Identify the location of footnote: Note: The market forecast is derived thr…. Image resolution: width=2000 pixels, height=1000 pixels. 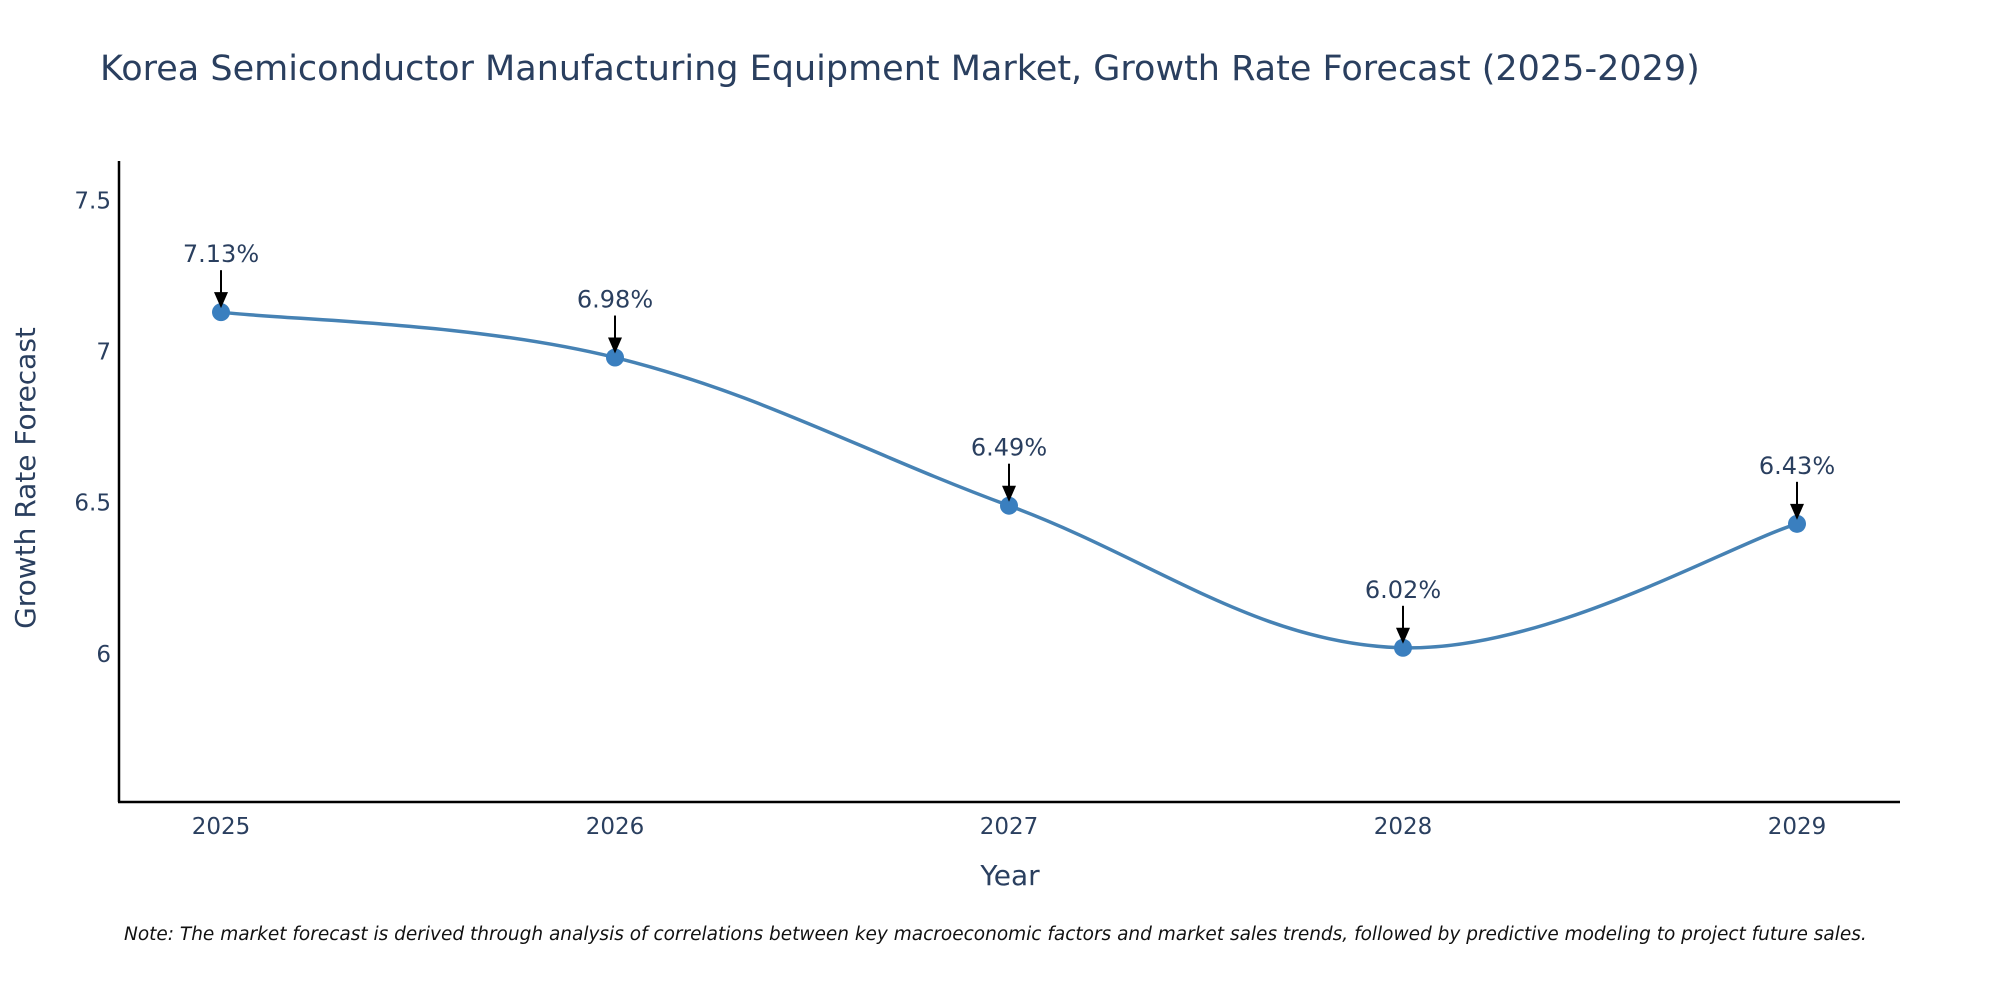
(995, 934).